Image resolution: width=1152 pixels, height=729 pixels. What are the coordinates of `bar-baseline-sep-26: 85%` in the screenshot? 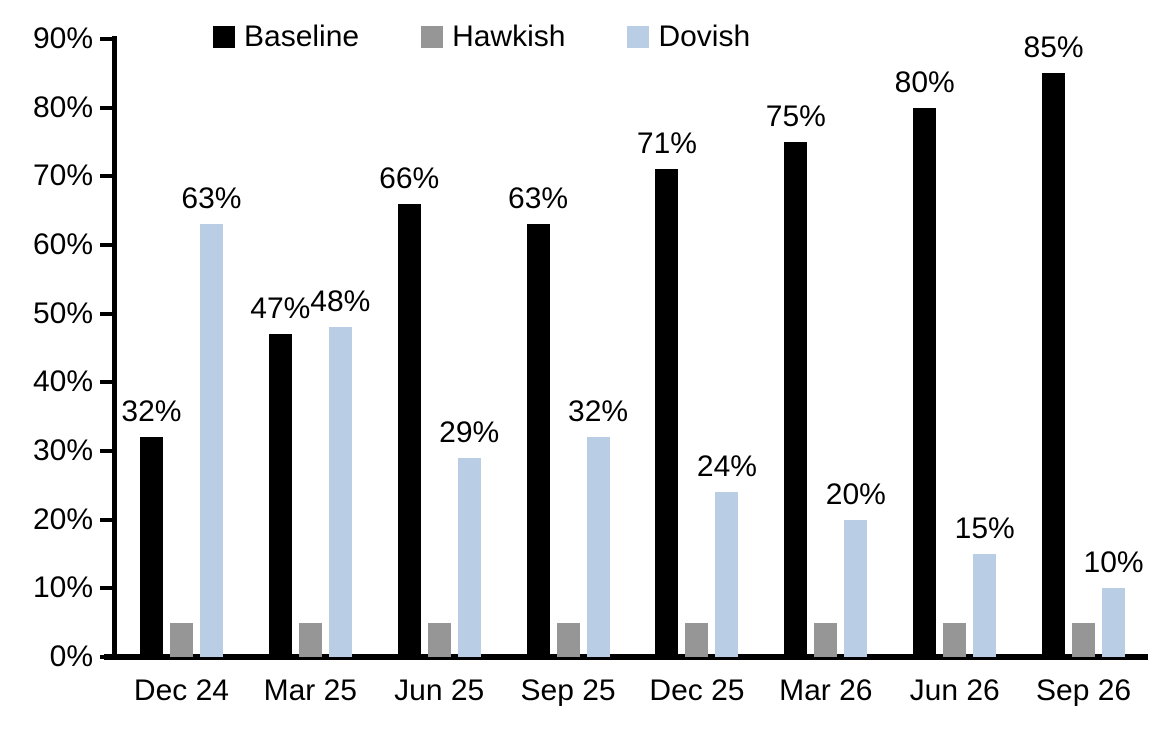 It's located at (1054, 344).